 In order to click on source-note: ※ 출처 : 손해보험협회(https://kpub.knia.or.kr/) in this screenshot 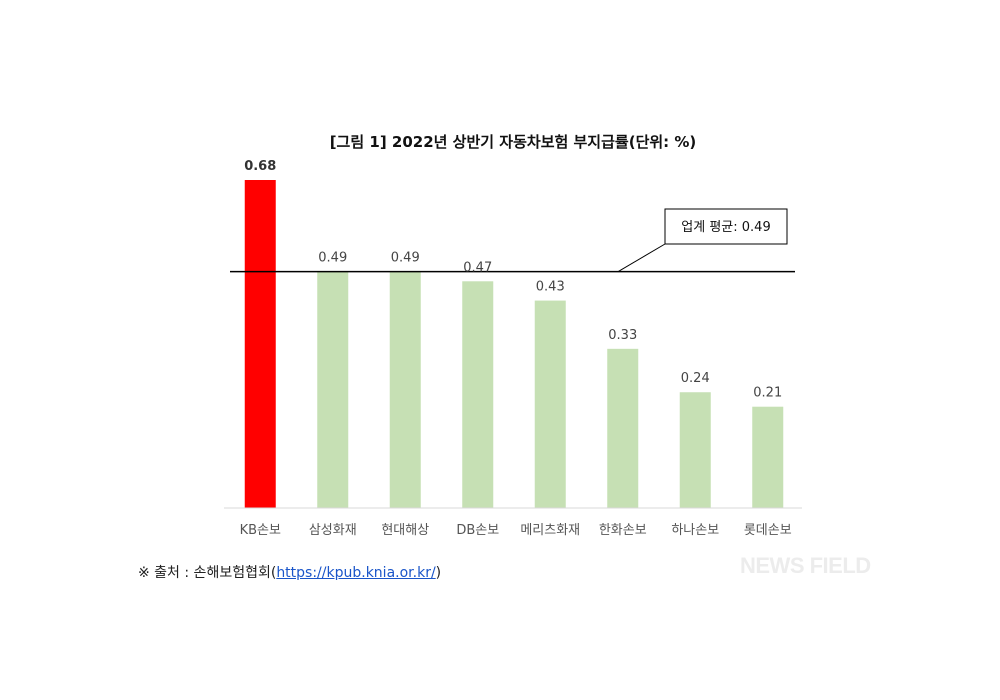, I will do `click(289, 572)`.